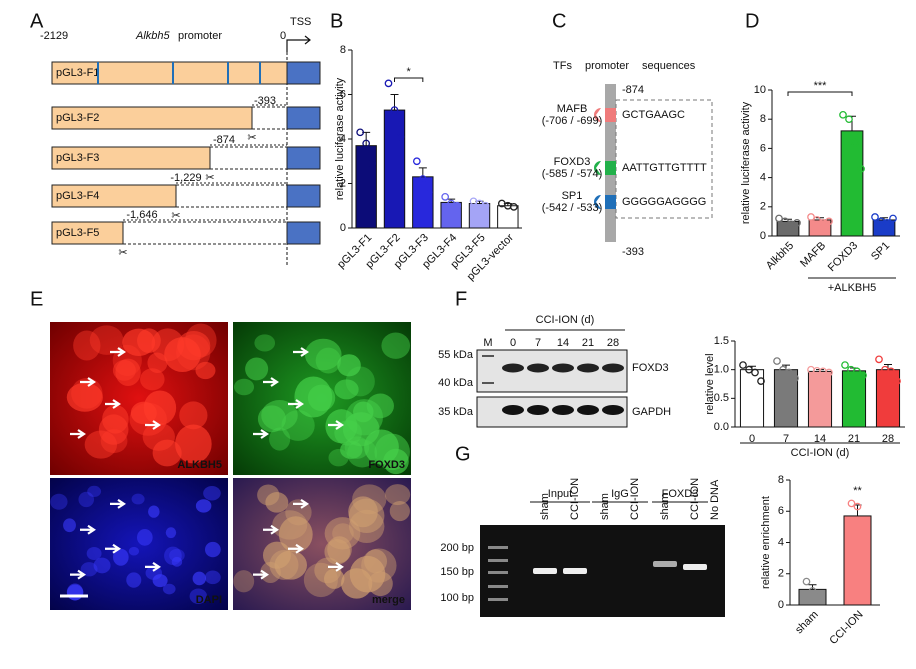 This screenshot has height=669, width=916. I want to click on construct-box, so click(152, 118).